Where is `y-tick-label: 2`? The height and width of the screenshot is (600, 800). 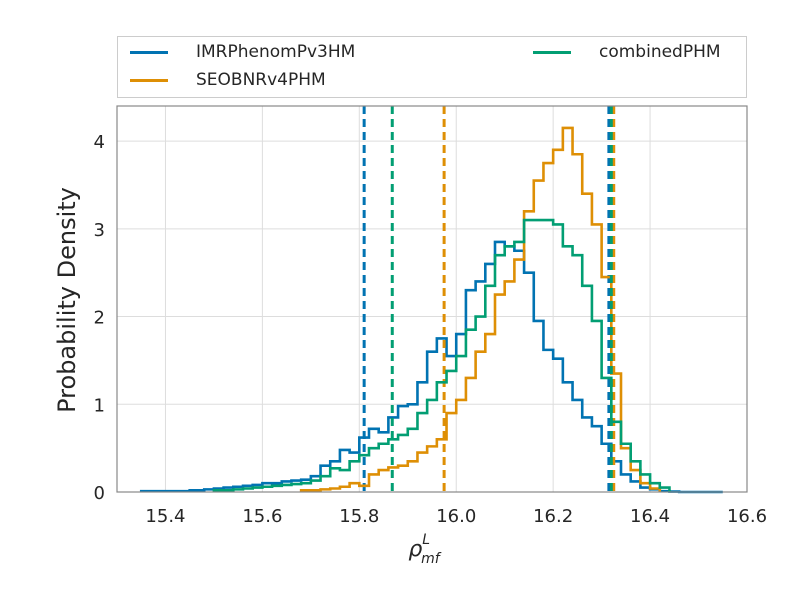
y-tick-label: 2 is located at coordinates (99, 318).